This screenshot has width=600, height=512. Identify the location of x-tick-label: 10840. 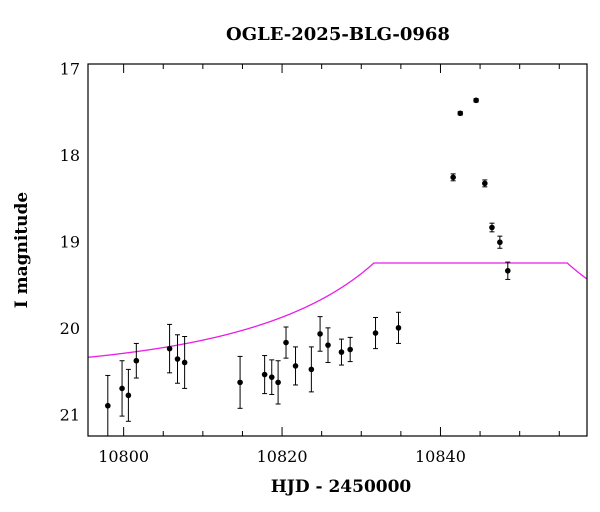
(440, 456).